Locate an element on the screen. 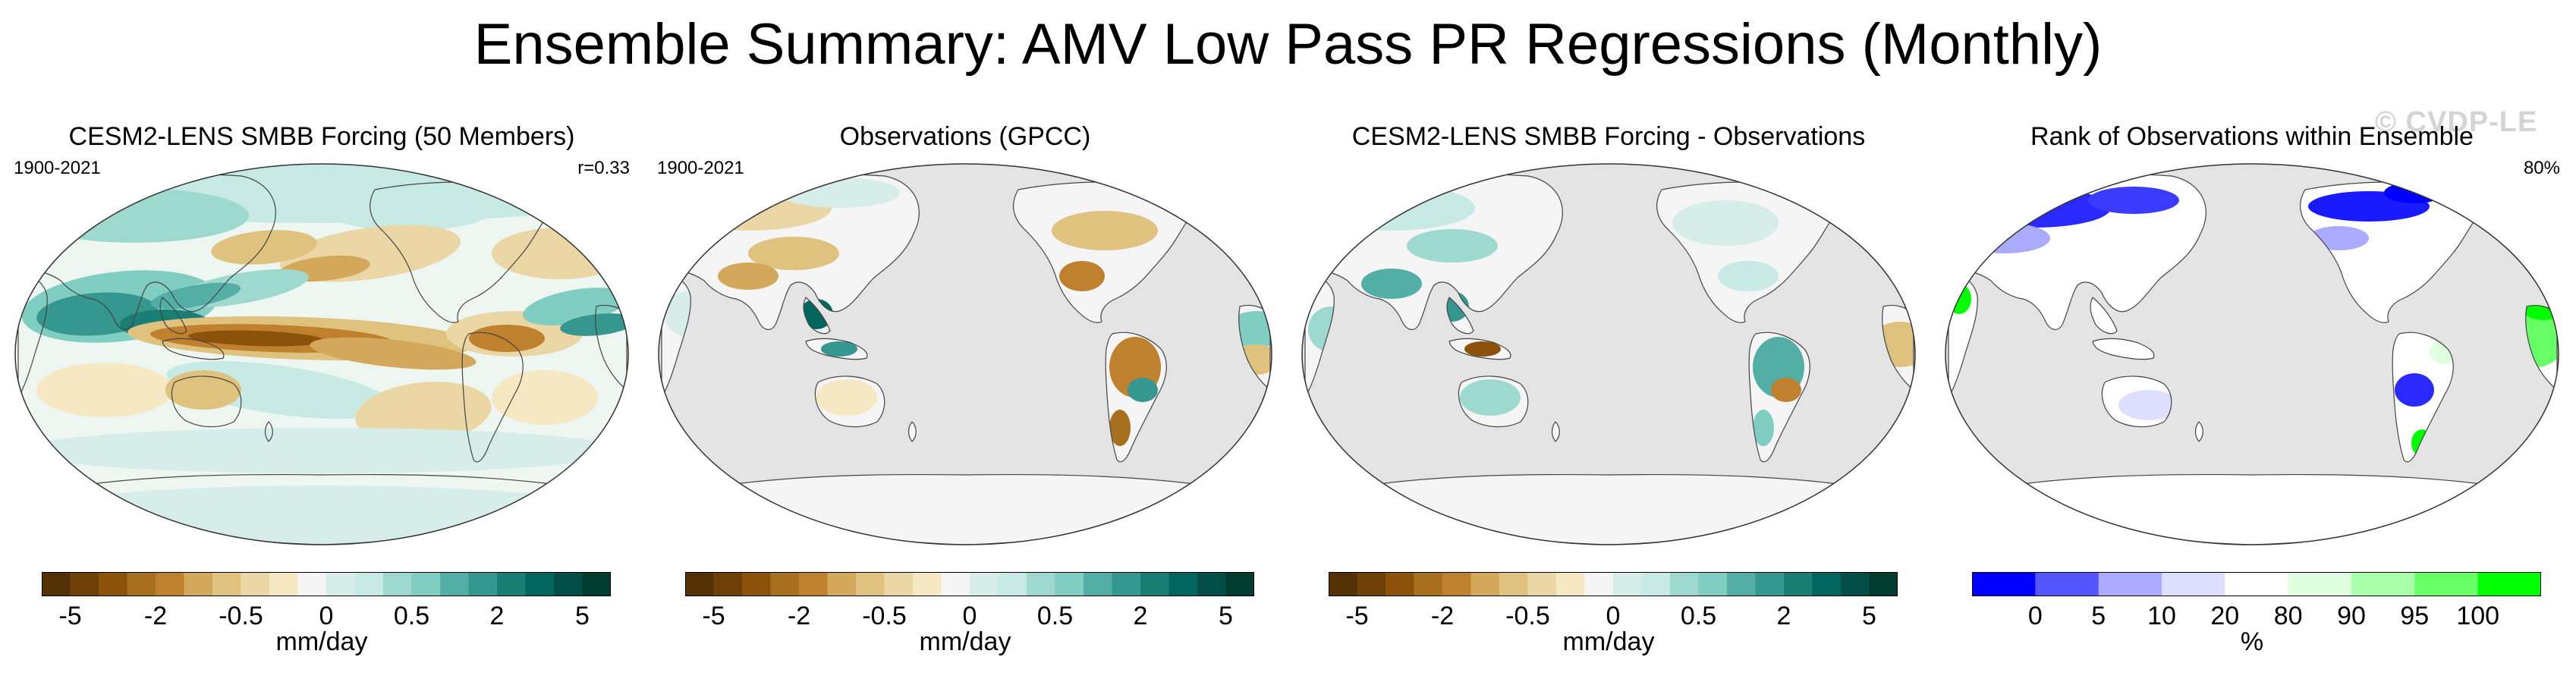 The height and width of the screenshot is (682, 2576). panel-title: Rank of Observations within Ensemble is located at coordinates (2252, 136).